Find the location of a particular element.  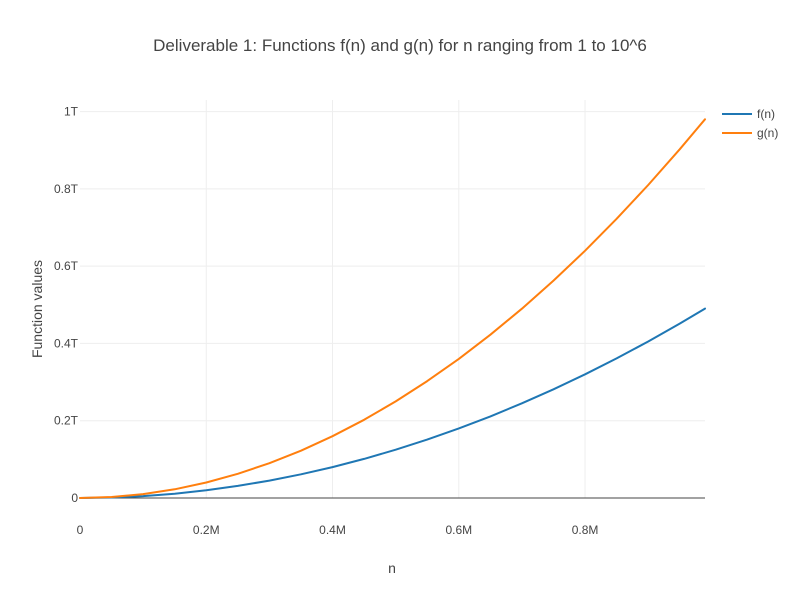

y-tick-label: 0.2T is located at coordinates (66, 421).